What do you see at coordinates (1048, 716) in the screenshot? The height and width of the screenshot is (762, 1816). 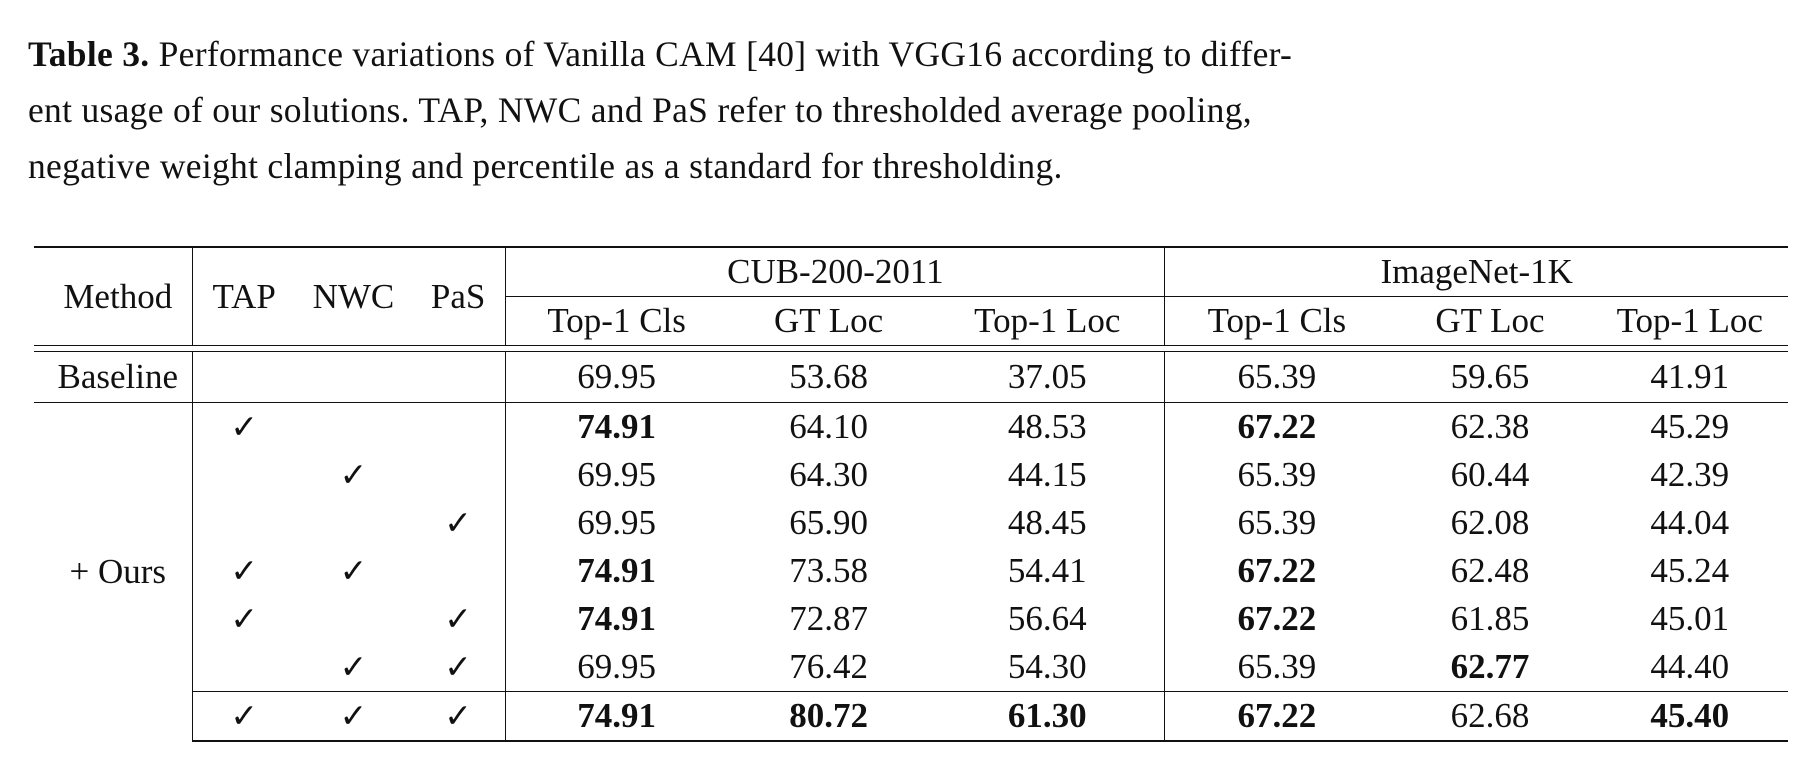 I see `value-cell: 61.30` at bounding box center [1048, 716].